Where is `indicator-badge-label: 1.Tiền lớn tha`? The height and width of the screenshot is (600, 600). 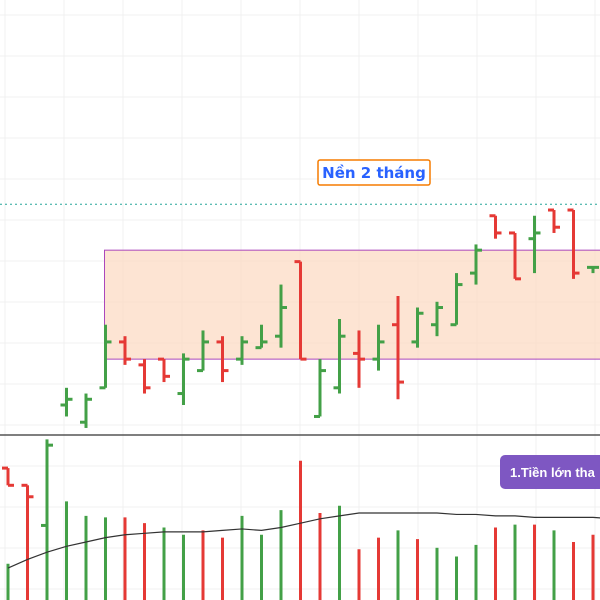 indicator-badge-label: 1.Tiền lớn tha is located at coordinates (553, 472).